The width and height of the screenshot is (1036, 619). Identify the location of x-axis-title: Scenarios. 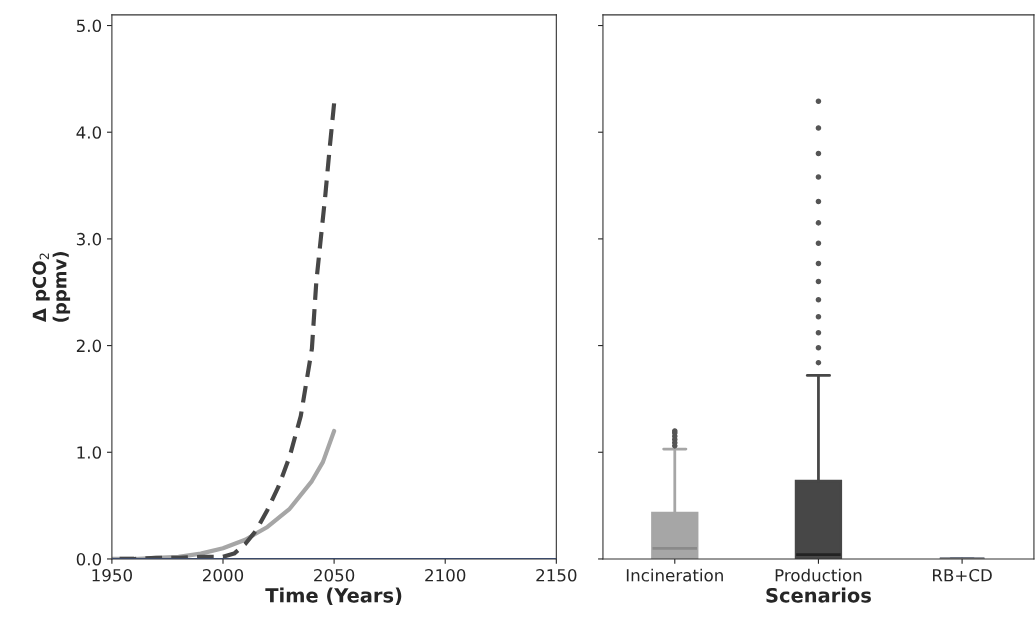
(818, 595).